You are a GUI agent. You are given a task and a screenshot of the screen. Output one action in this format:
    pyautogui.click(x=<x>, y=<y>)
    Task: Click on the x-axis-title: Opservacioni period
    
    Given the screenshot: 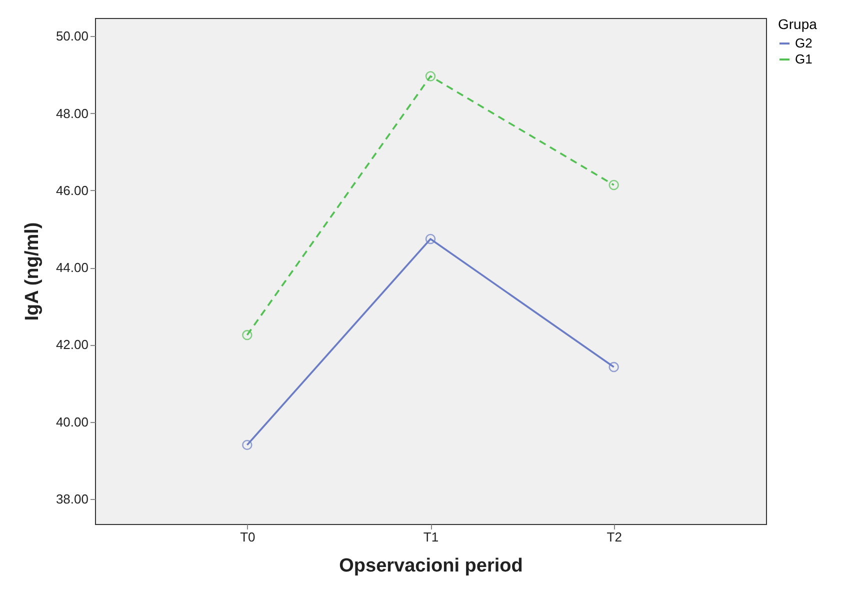 What is the action you would take?
    pyautogui.click(x=431, y=566)
    